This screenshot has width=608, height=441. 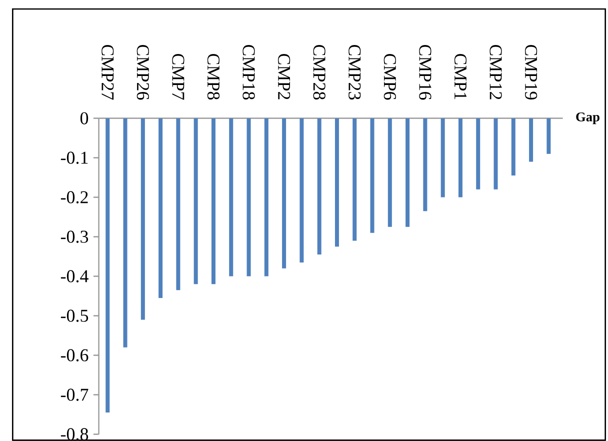 I want to click on y-tick-label: -0.5, so click(x=74, y=316).